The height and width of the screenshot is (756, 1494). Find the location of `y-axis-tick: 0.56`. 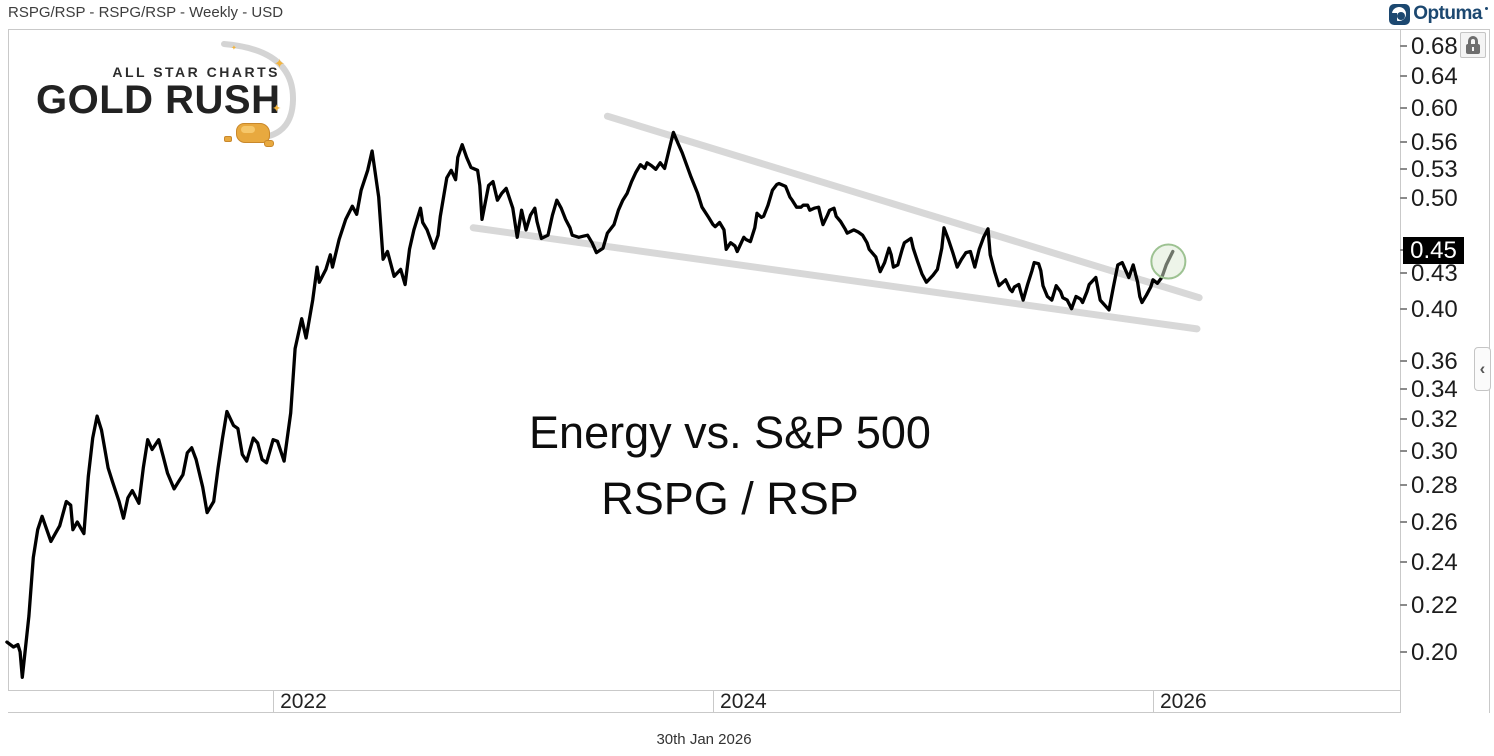

y-axis-tick: 0.56 is located at coordinates (1445, 143).